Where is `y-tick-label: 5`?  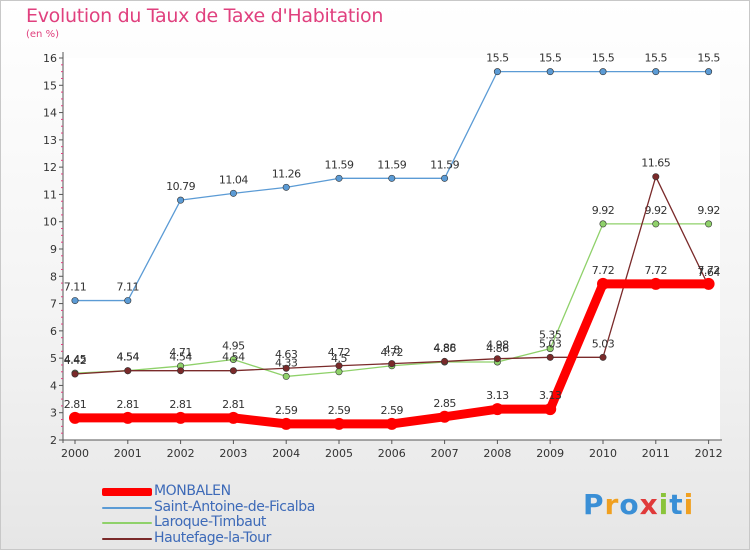 y-tick-label: 5 is located at coordinates (53, 358).